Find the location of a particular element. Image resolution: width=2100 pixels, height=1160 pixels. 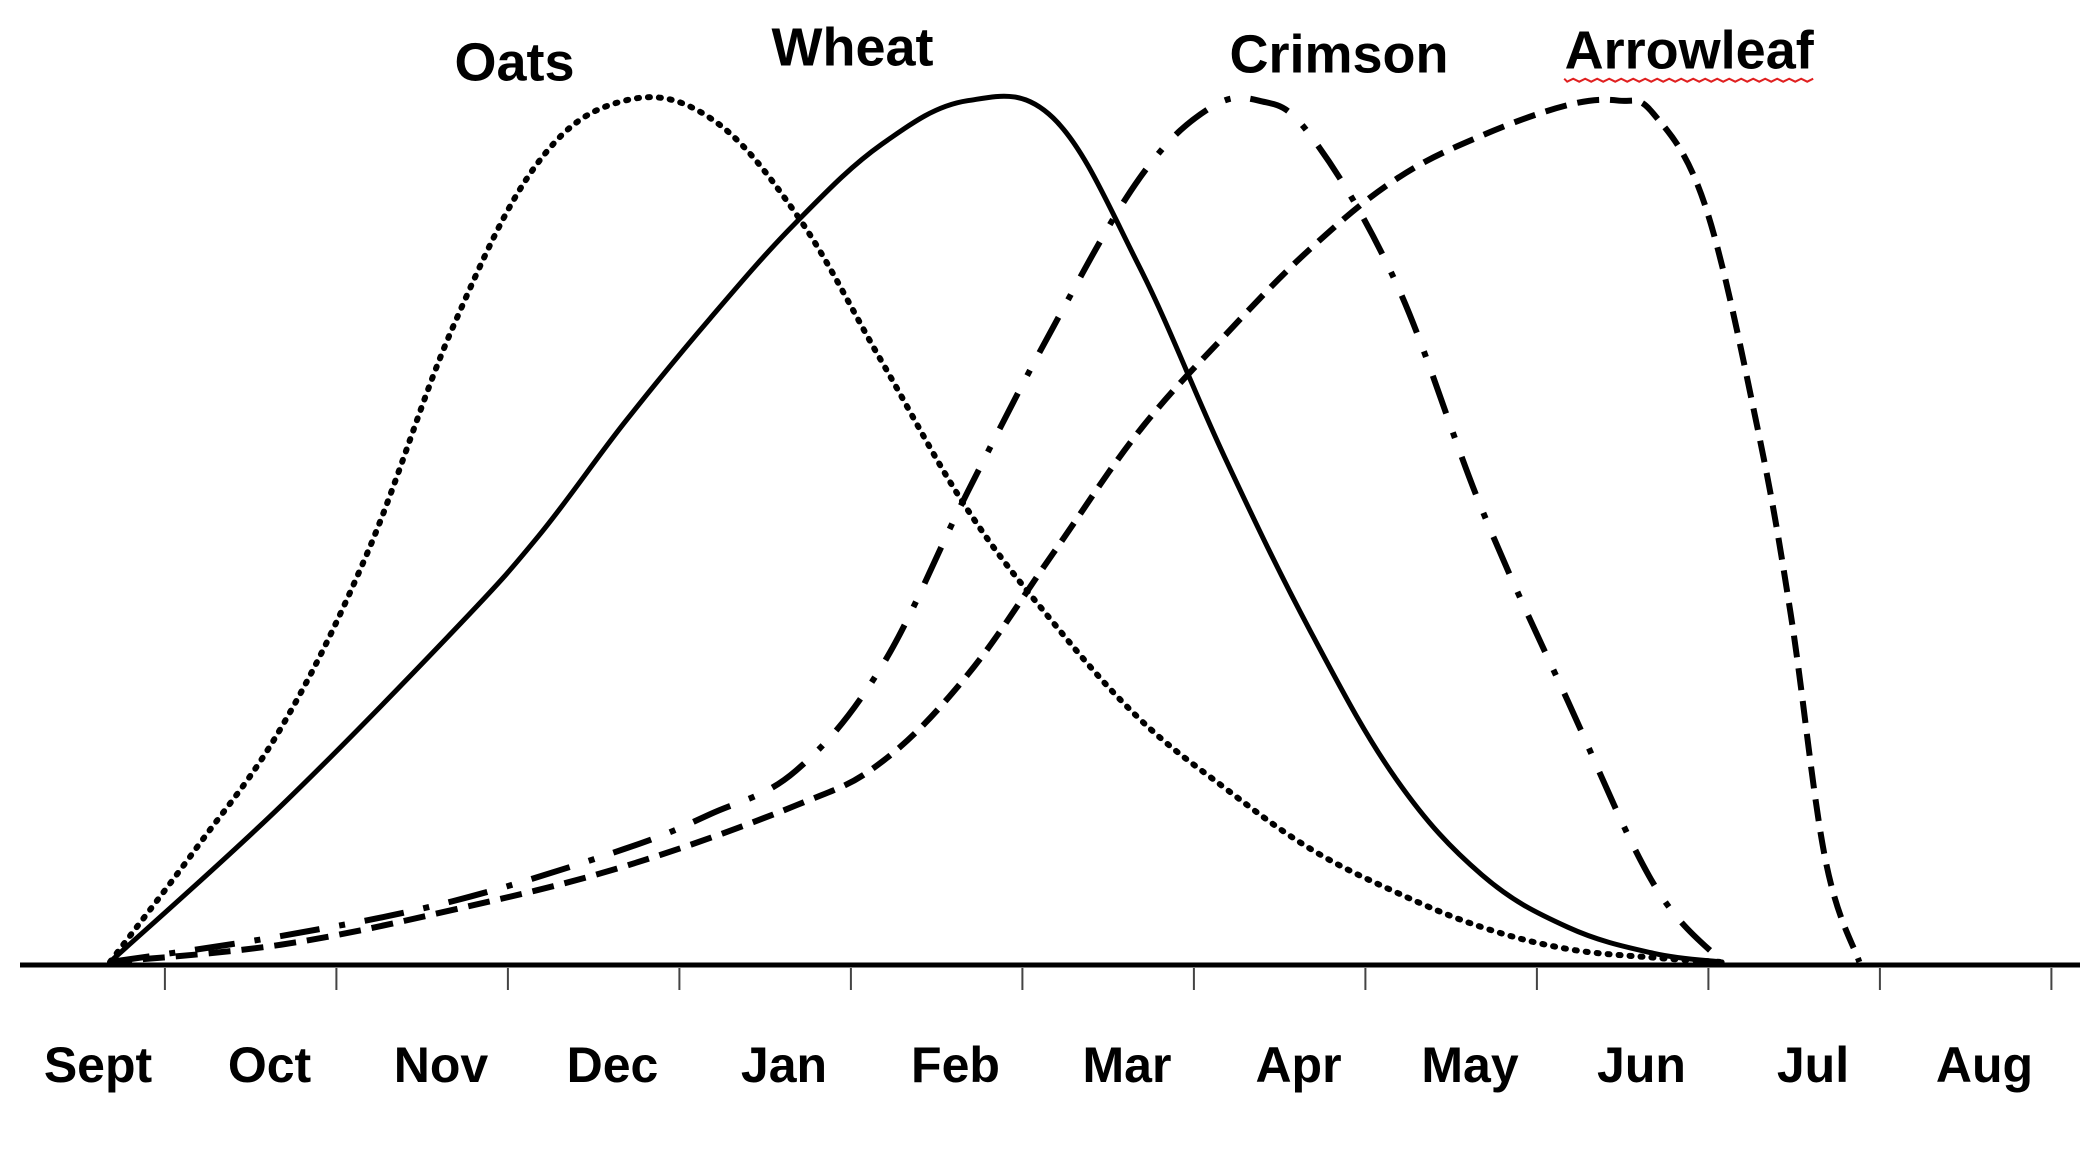

x-tick-label-sept: Sept is located at coordinates (98, 1065).